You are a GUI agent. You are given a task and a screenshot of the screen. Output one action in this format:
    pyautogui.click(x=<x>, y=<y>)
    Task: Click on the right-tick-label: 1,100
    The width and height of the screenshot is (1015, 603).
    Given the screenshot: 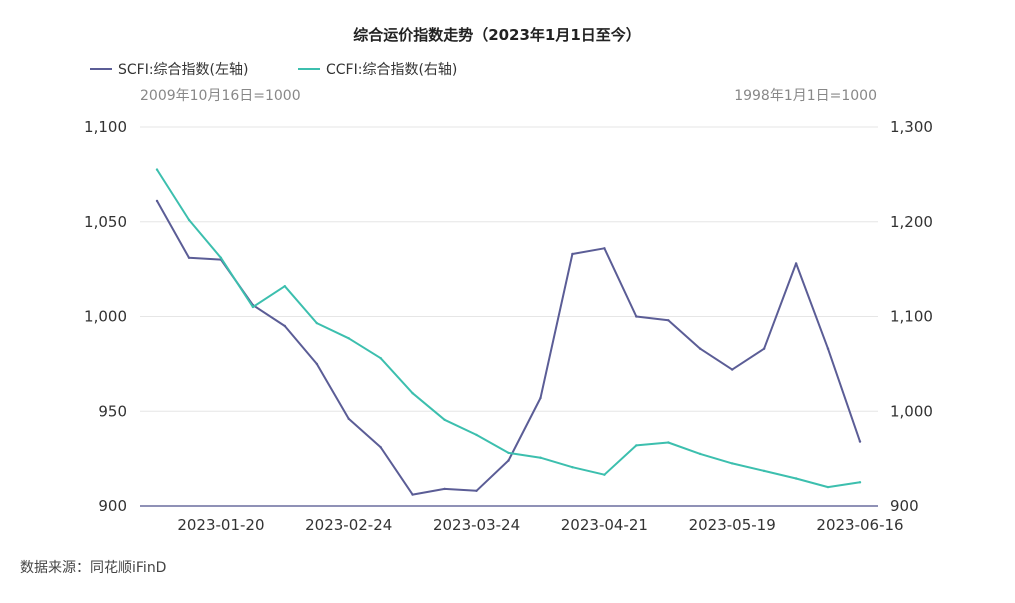 What is the action you would take?
    pyautogui.click(x=911, y=317)
    